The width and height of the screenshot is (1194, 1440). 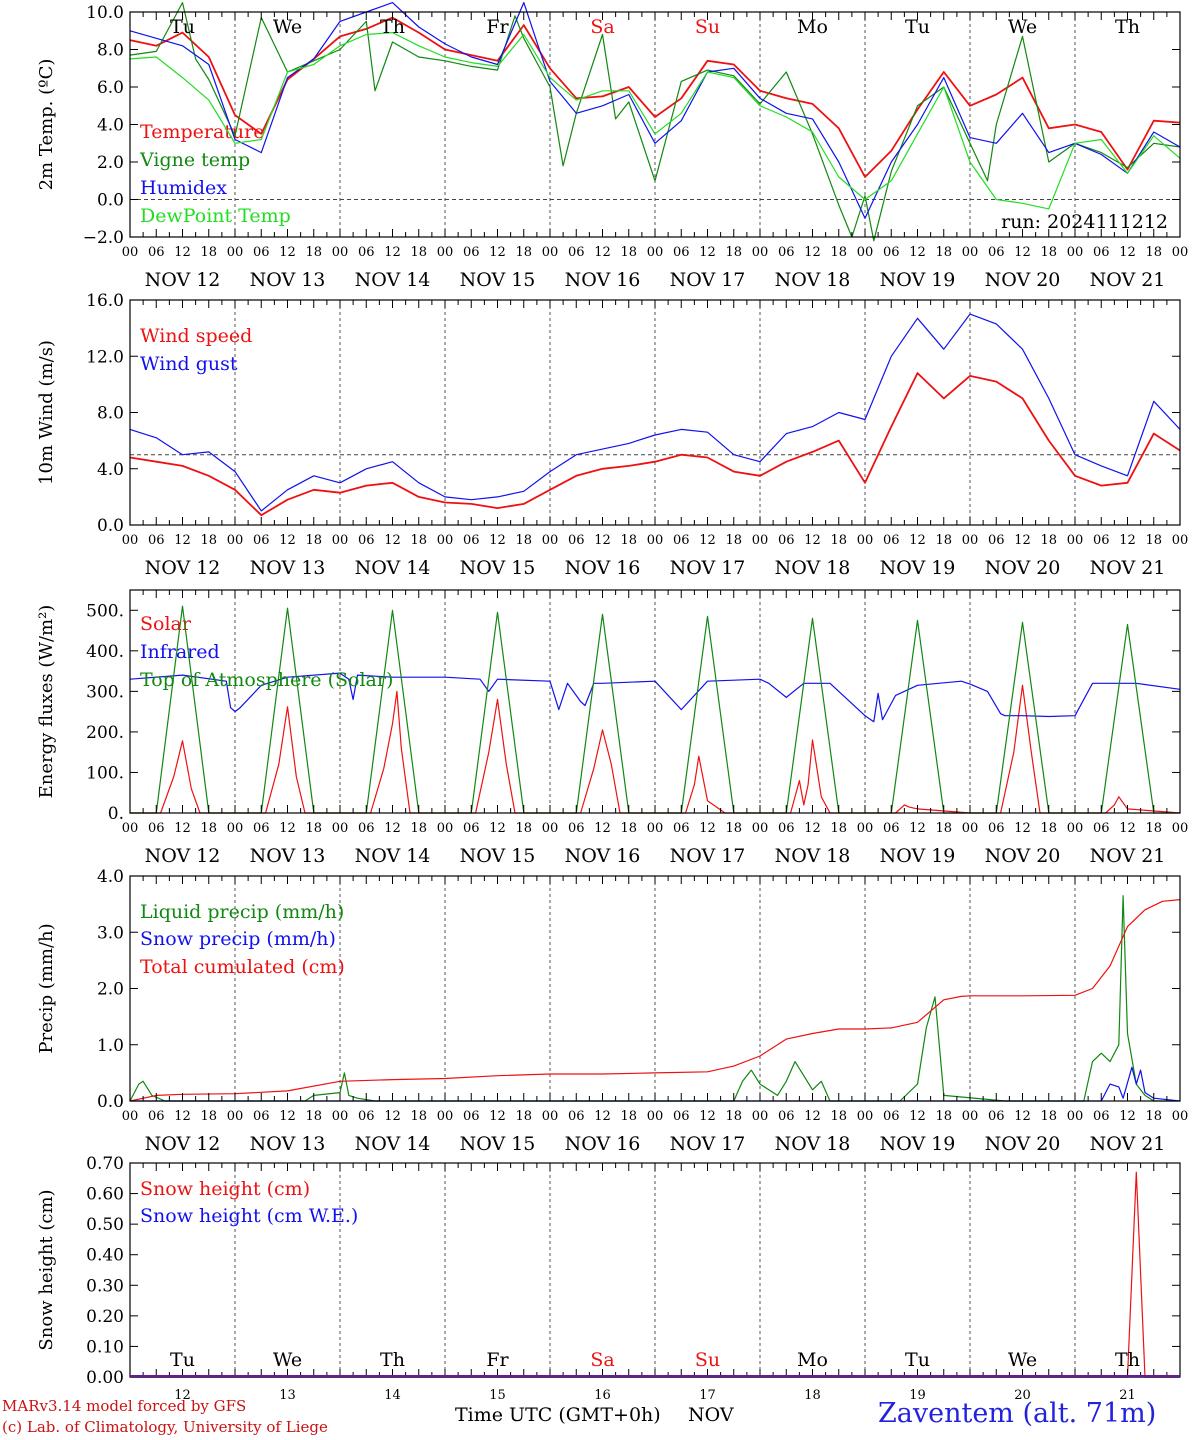 What do you see at coordinates (498, 568) in the screenshot?
I see `date-label: NOV 15` at bounding box center [498, 568].